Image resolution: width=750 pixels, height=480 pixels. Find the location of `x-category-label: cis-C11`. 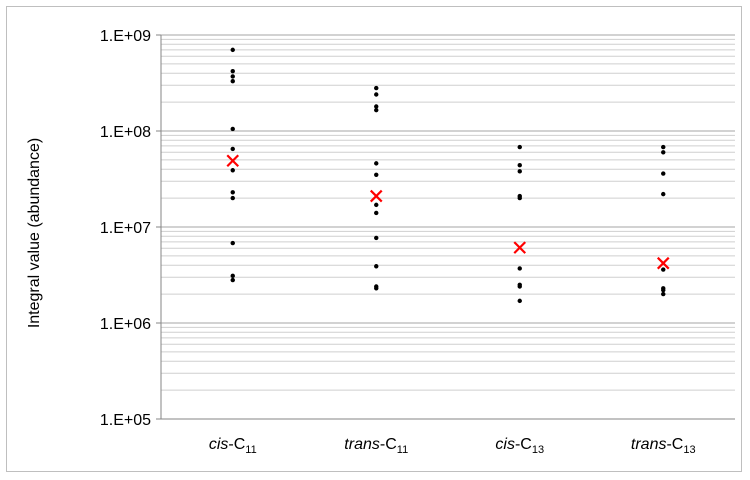

x-category-label: cis-C11 is located at coordinates (233, 446).